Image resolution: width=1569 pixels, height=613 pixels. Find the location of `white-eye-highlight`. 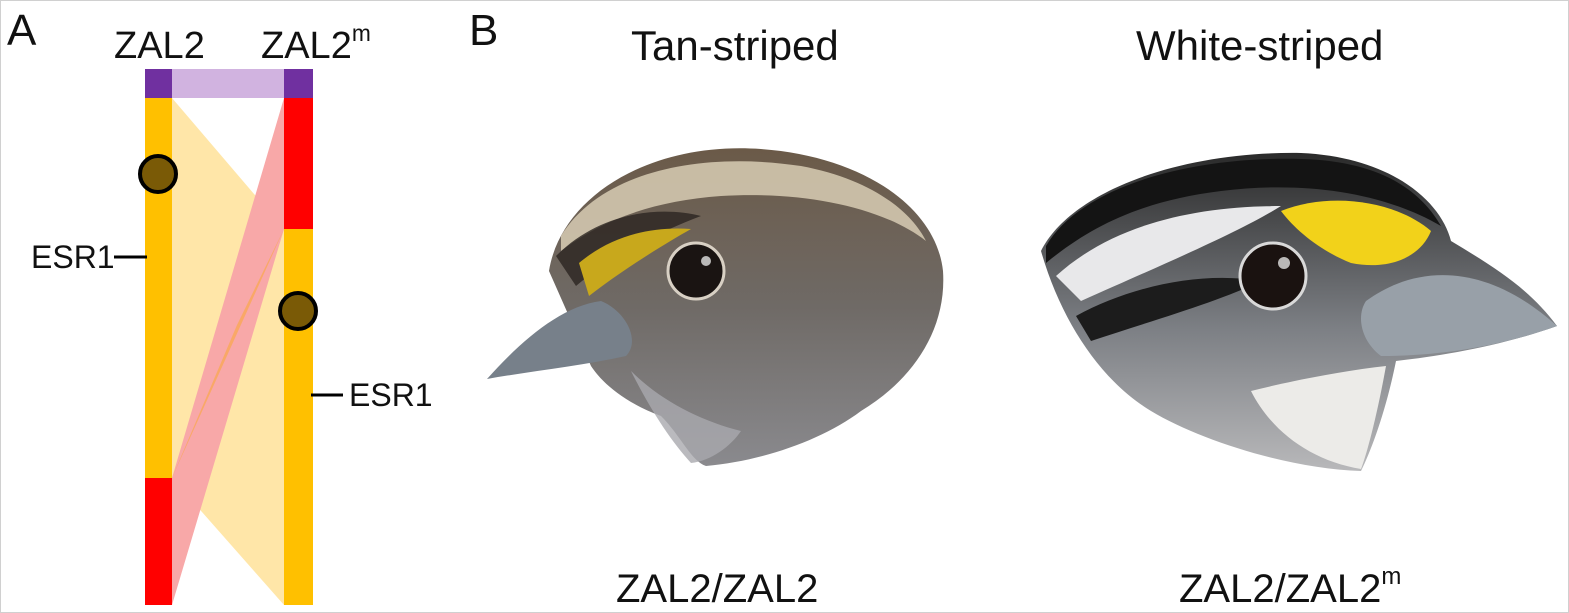

white-eye-highlight is located at coordinates (1284, 263).